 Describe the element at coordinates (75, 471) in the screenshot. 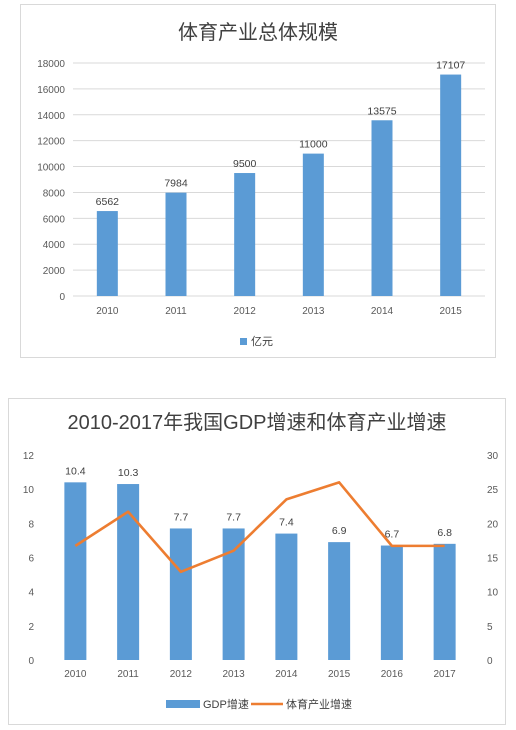

I see `data-label: 10.4` at that location.